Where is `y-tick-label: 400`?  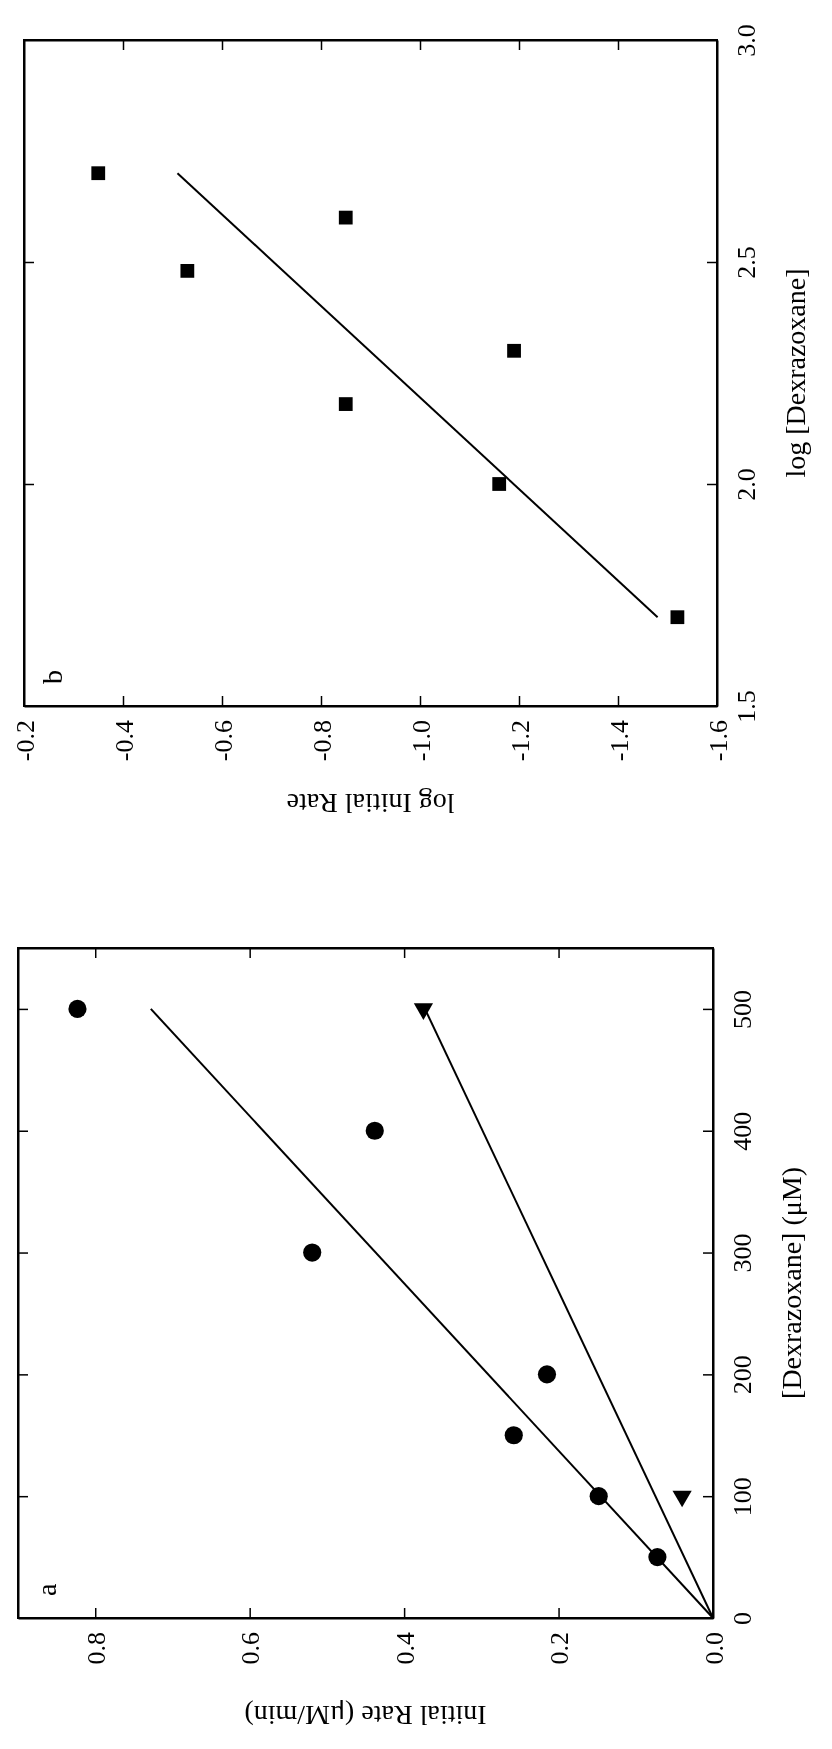 y-tick-label: 400 is located at coordinates (742, 1131).